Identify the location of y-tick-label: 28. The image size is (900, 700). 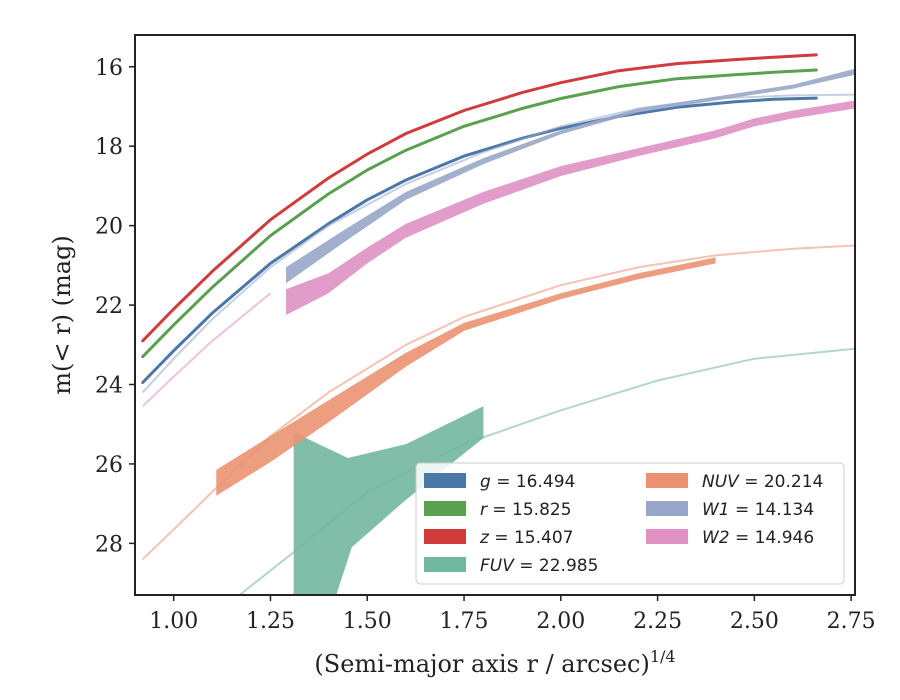
(109, 544).